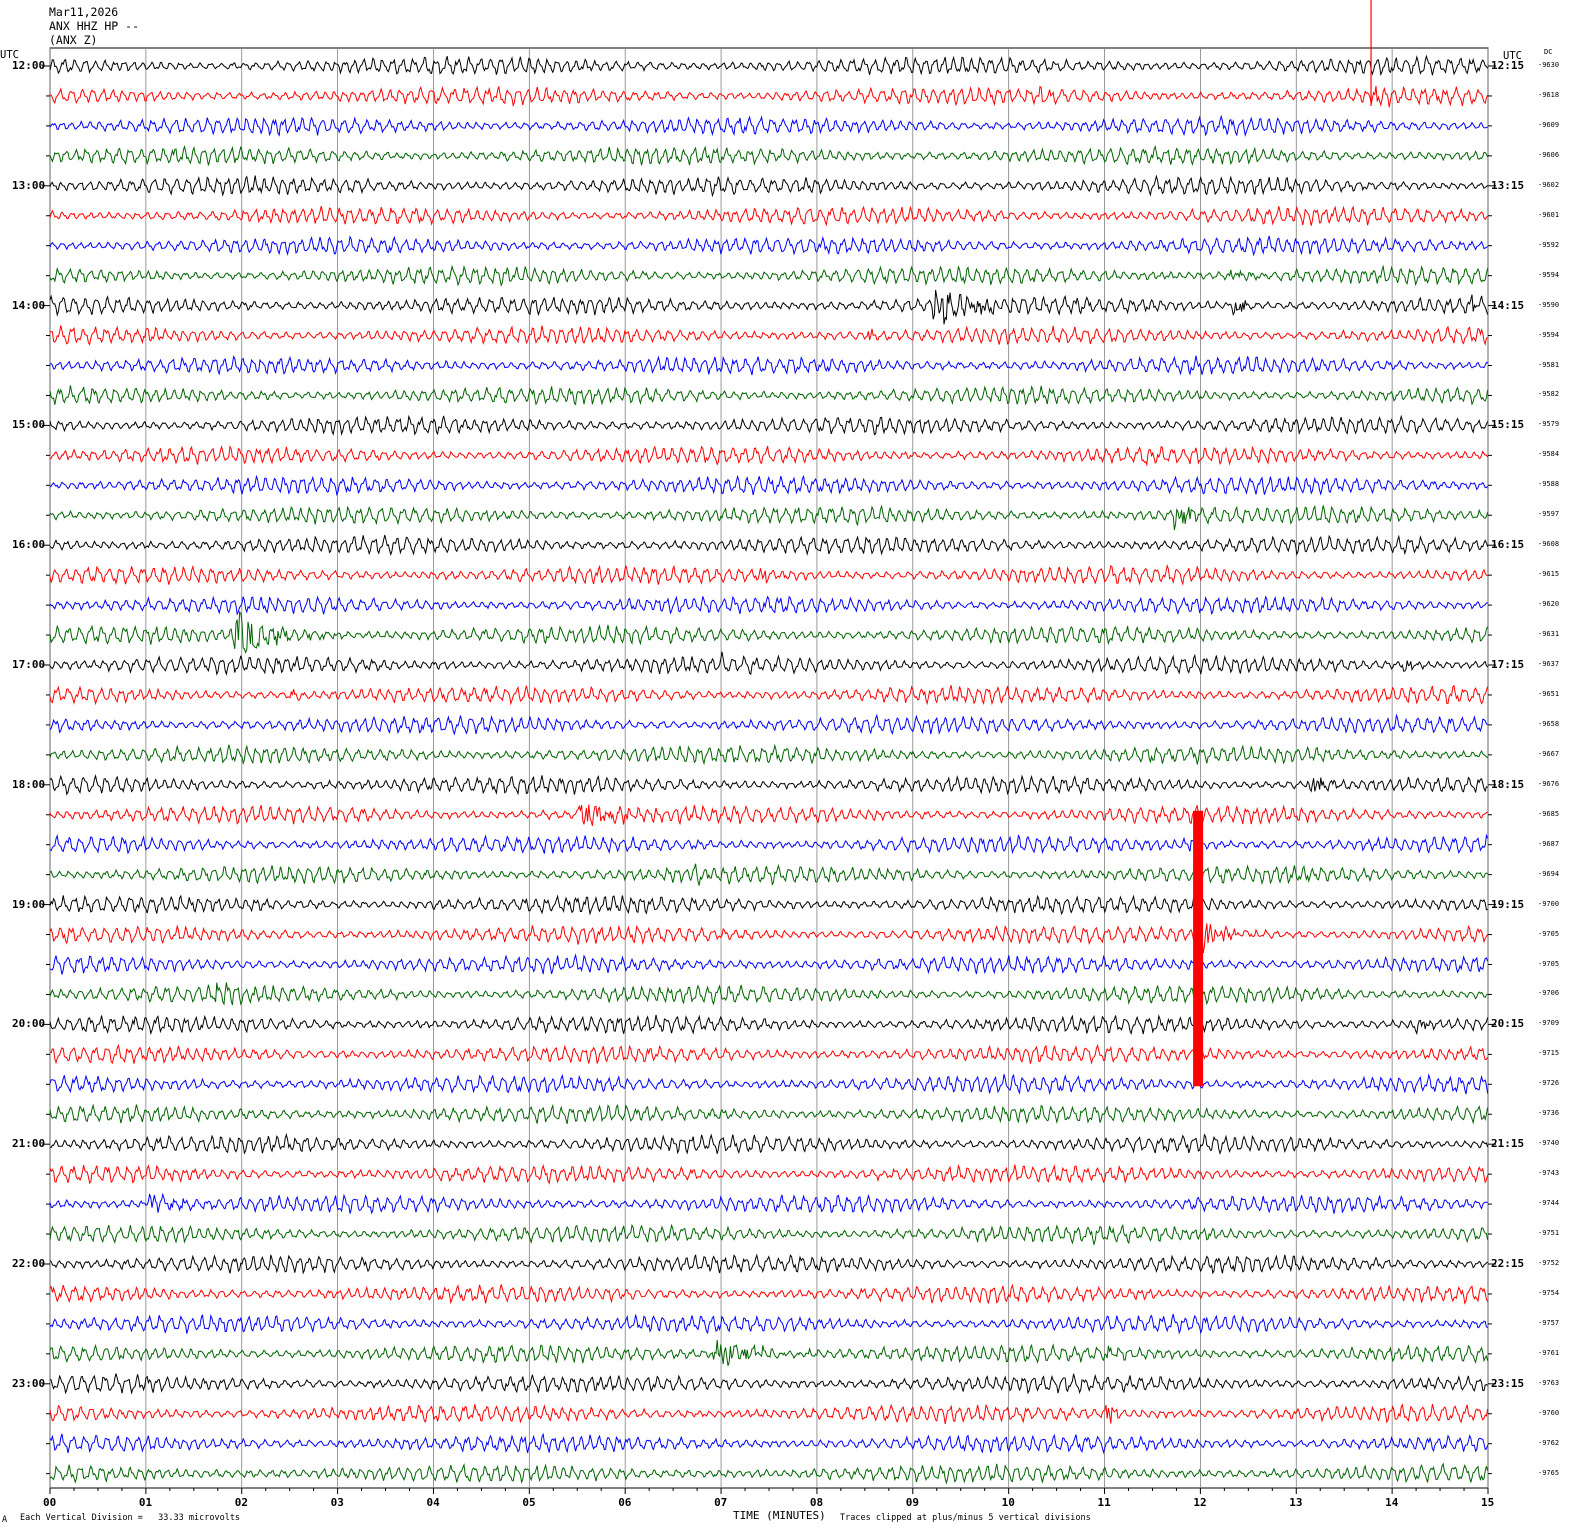  I want to click on x-tick-label: 06, so click(625, 1502).